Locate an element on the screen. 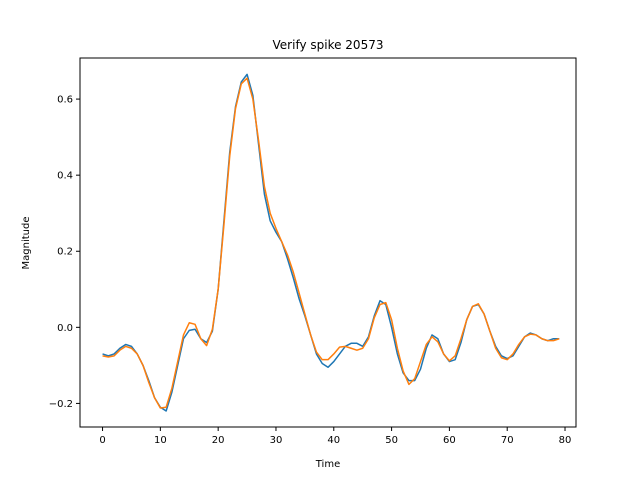 This screenshot has height=480, width=640. y-axis-label: Magnitude is located at coordinates (26, 243).